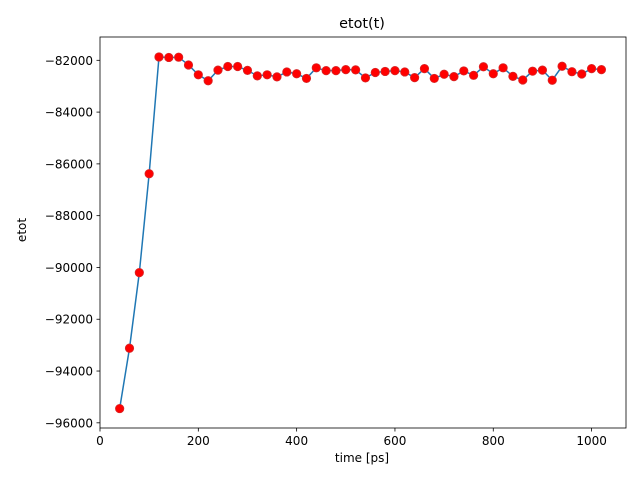  I want to click on chart-title: etot(t), so click(362, 24).